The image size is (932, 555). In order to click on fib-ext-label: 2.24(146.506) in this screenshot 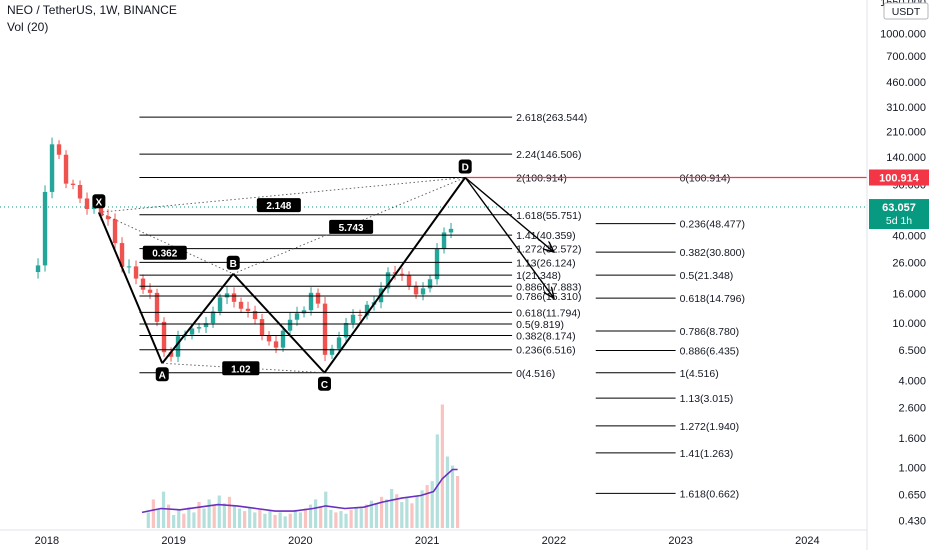, I will do `click(548, 155)`.